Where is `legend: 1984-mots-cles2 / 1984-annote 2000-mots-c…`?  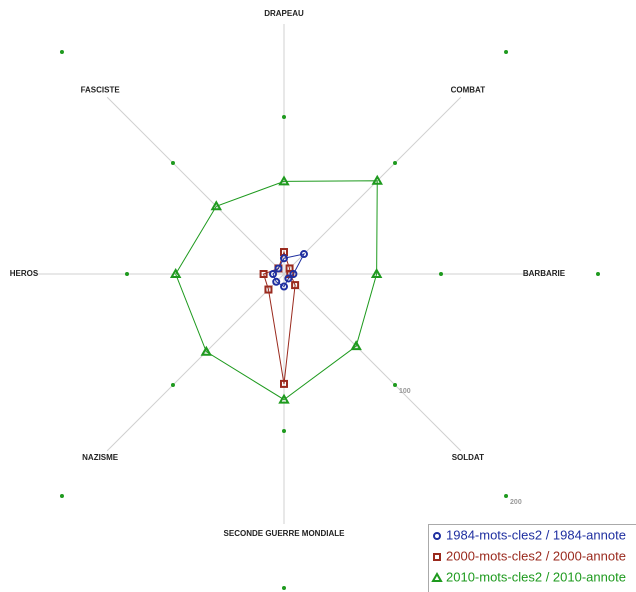 legend: 1984-mots-cles2 / 1984-annote 2000-mots-c… is located at coordinates (532, 558).